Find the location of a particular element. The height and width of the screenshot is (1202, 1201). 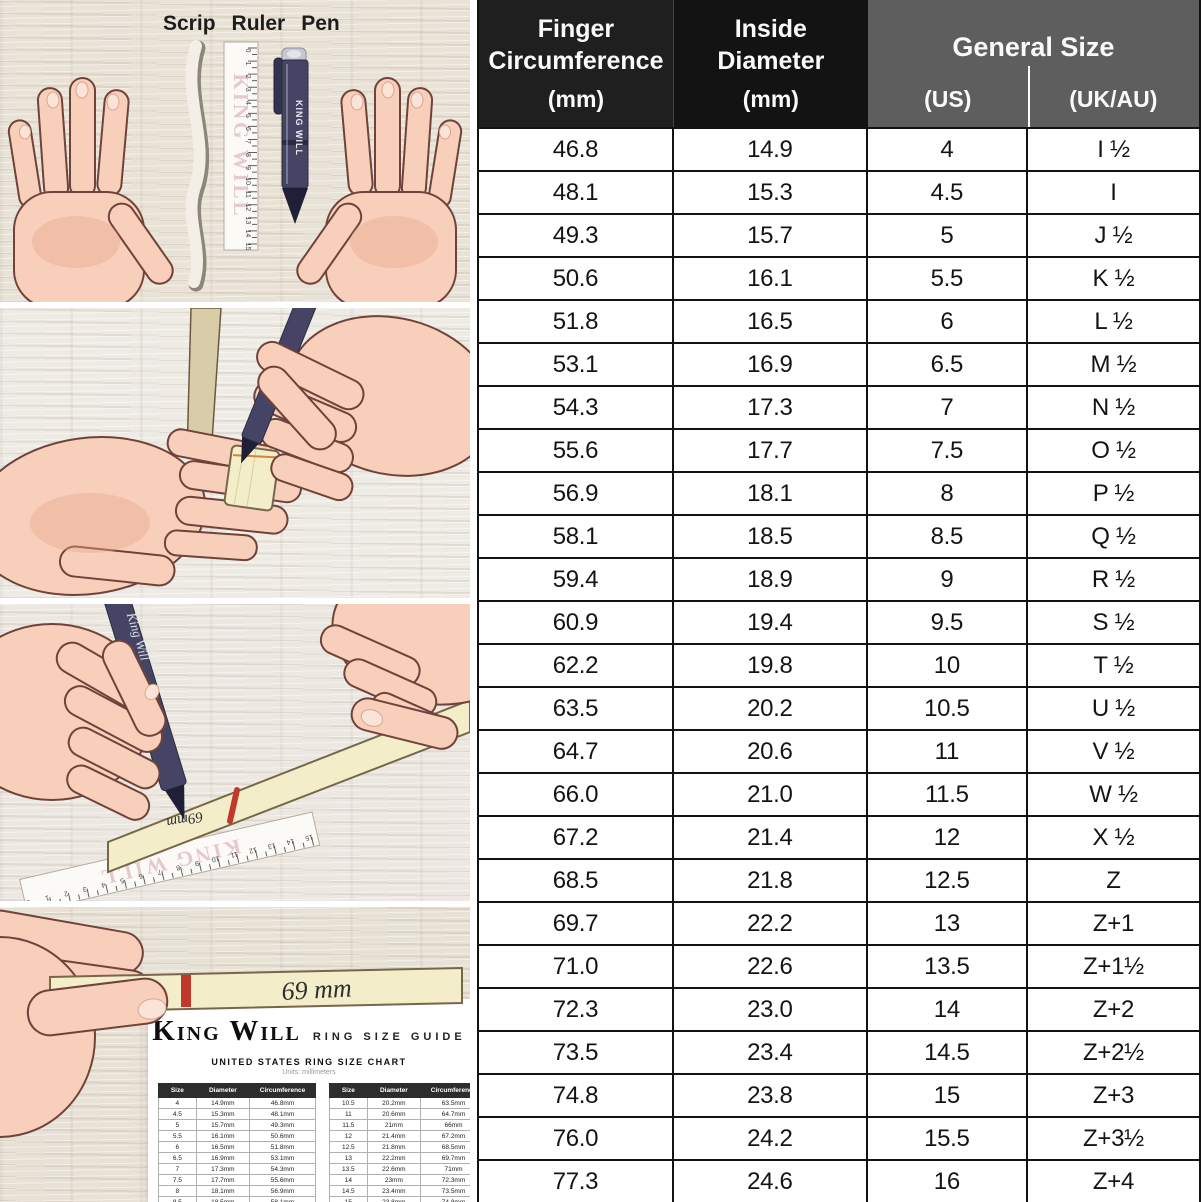

table-cell: 7.5 is located at coordinates (948, 450).